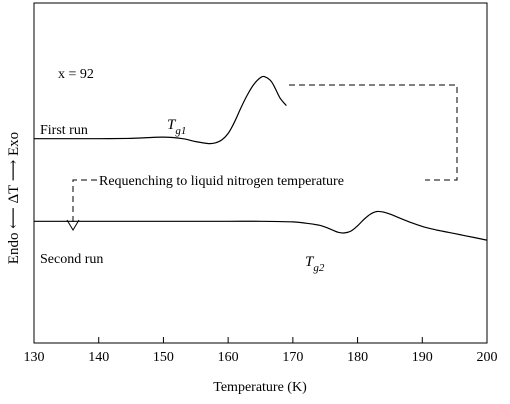  Describe the element at coordinates (373, 132) in the screenshot. I see `requench-path` at that location.